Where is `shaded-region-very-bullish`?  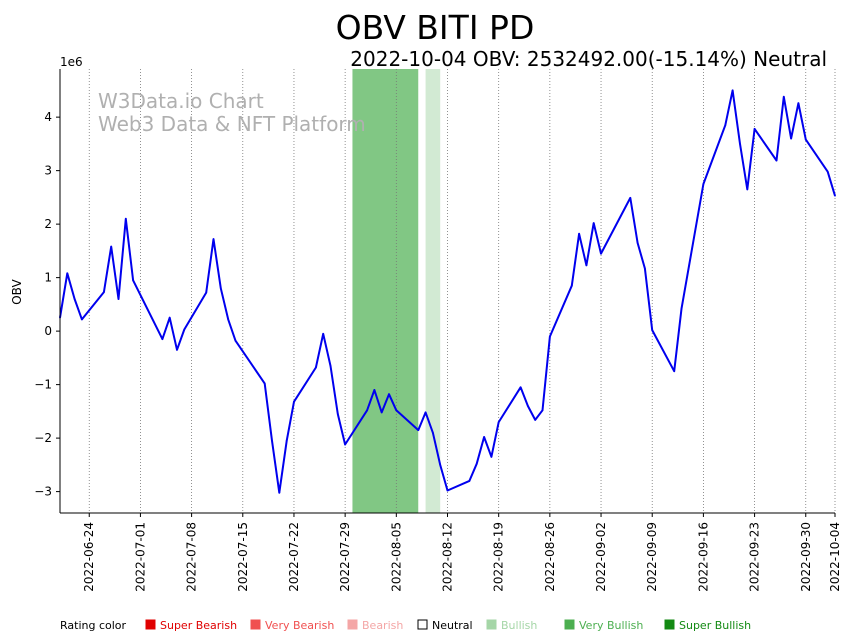 shaded-region-very-bullish is located at coordinates (385, 291).